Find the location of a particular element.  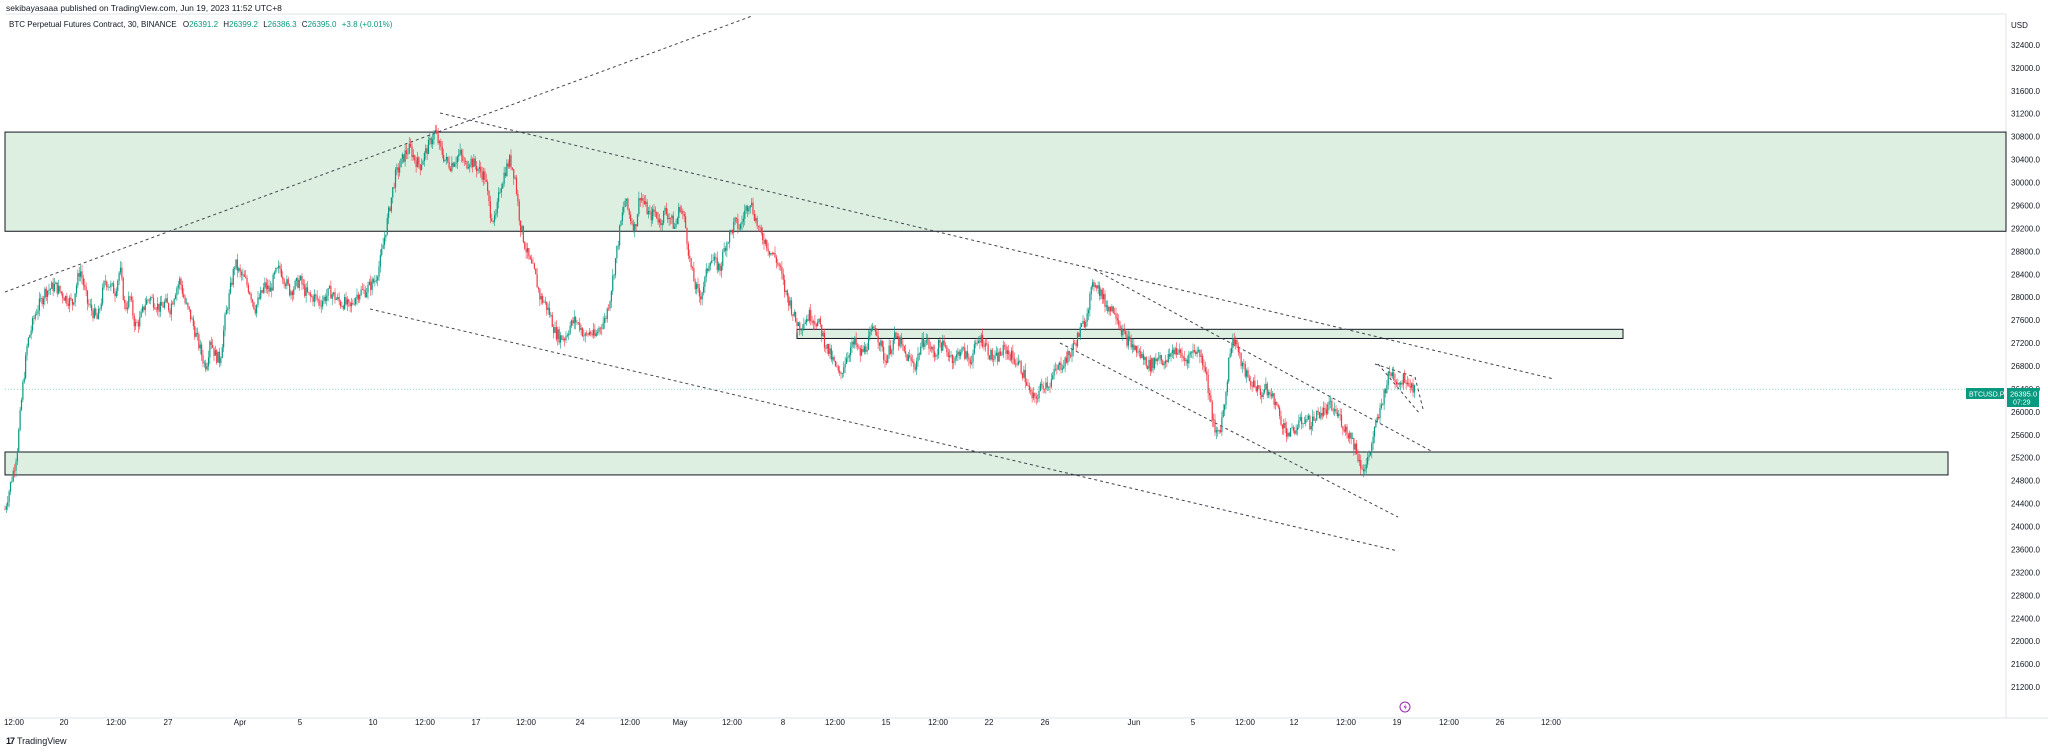

x-tick-label: 12:00 is located at coordinates (1245, 722).